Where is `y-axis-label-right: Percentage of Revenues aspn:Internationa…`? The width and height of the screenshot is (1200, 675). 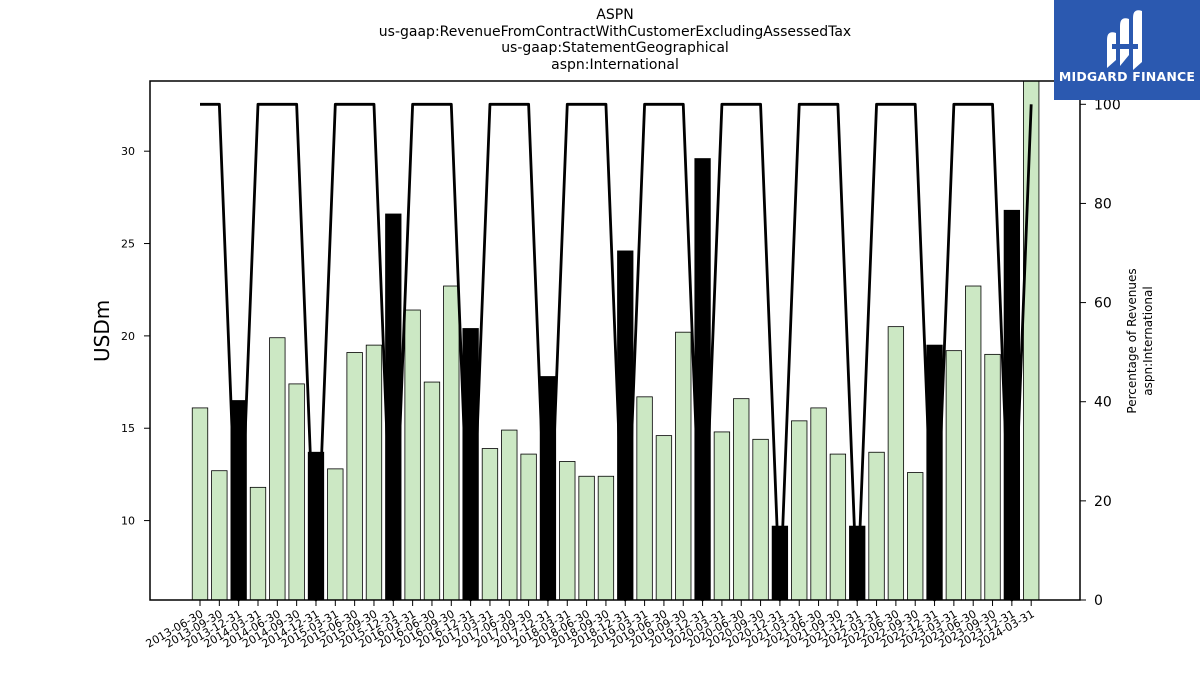
y-axis-label-right: Percentage of Revenues aspn:Internationa… is located at coordinates (1140, 341).